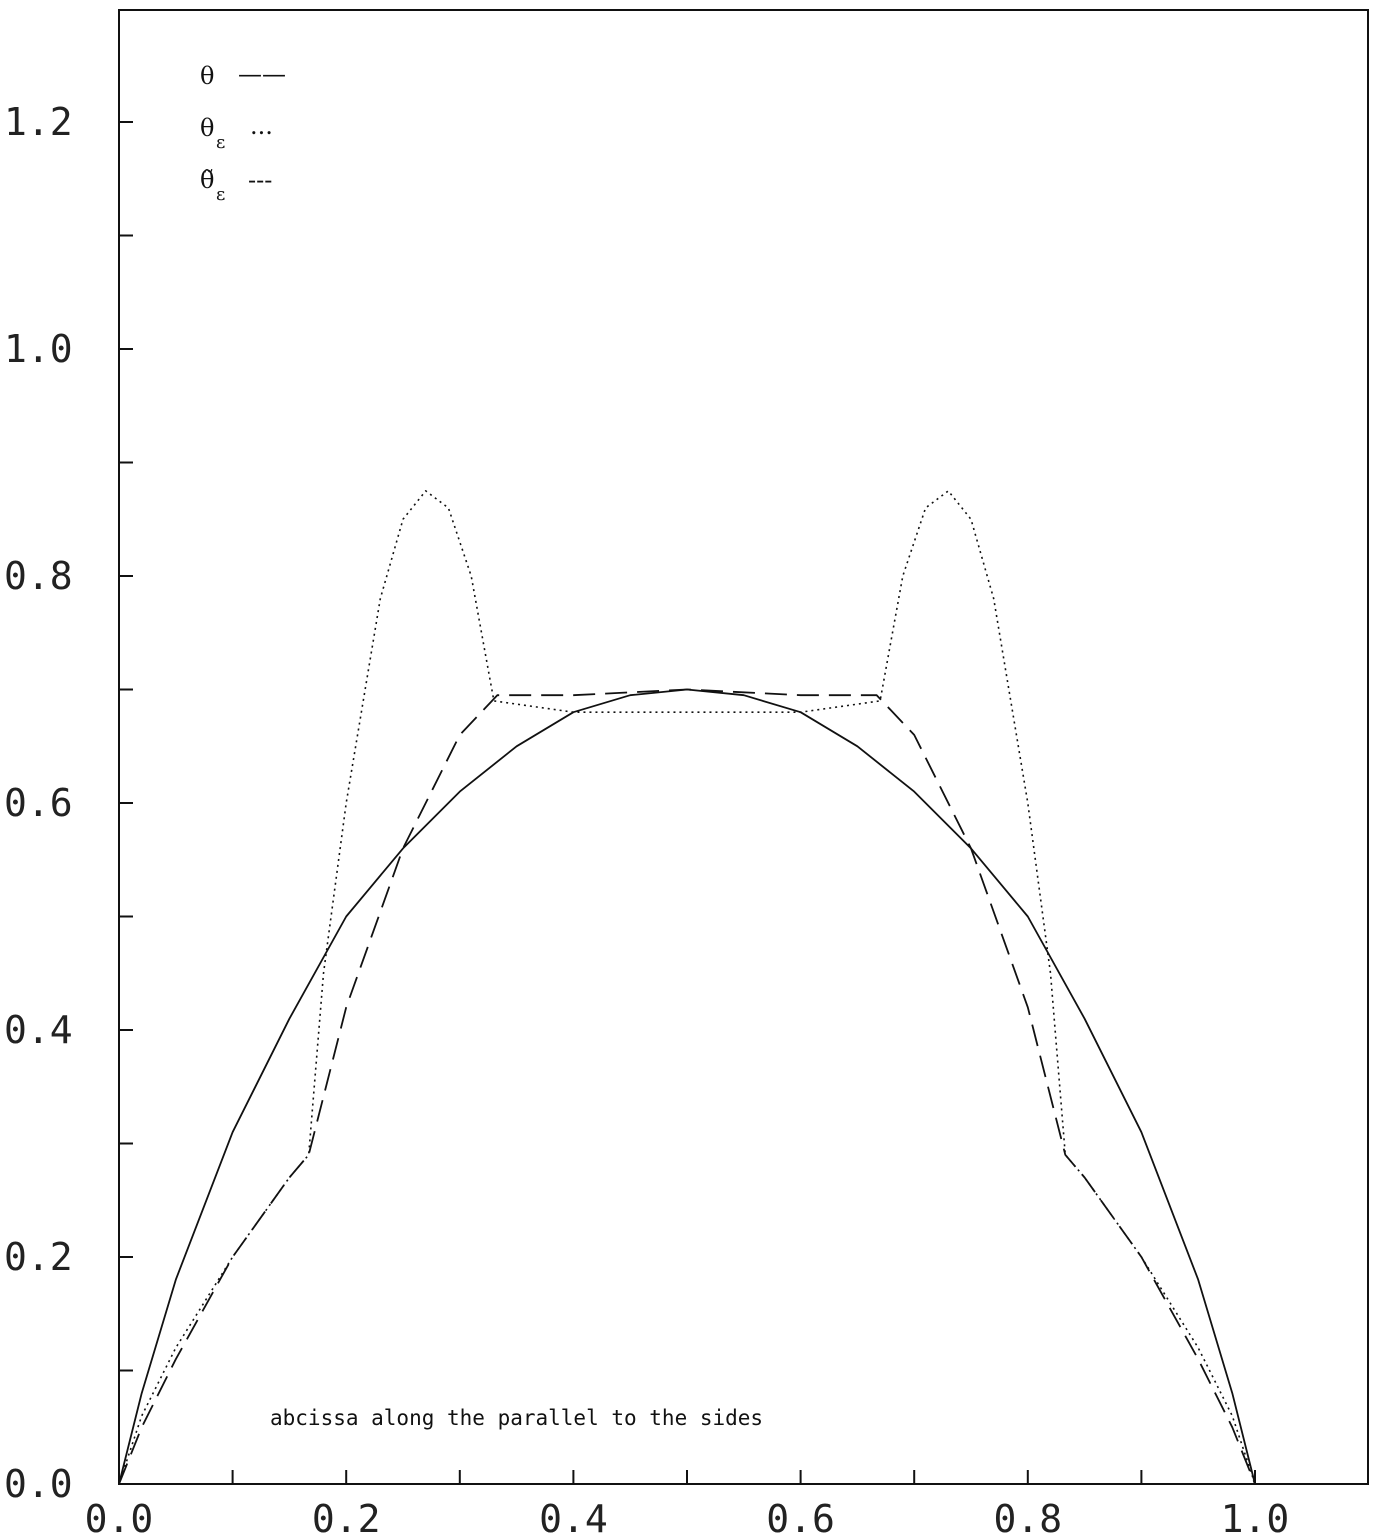 This screenshot has height=1538, width=1378. Describe the element at coordinates (38, 349) in the screenshot. I see `y-tick-label: 1.0` at that location.